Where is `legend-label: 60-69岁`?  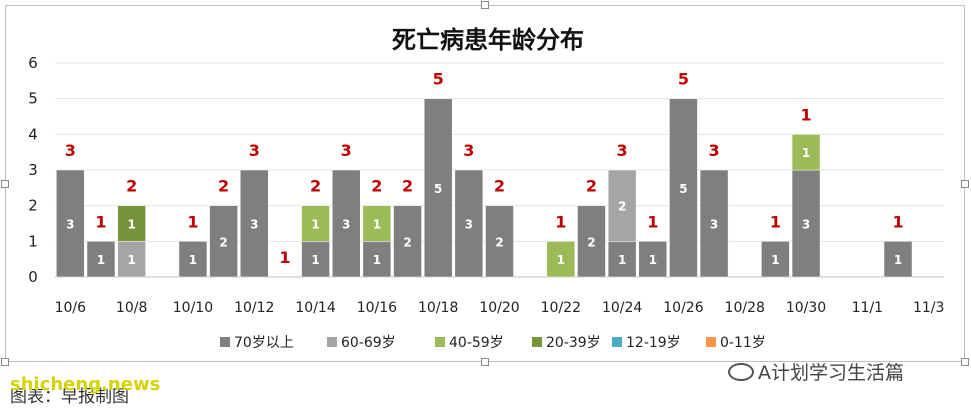
legend-label: 60-69岁 is located at coordinates (368, 343).